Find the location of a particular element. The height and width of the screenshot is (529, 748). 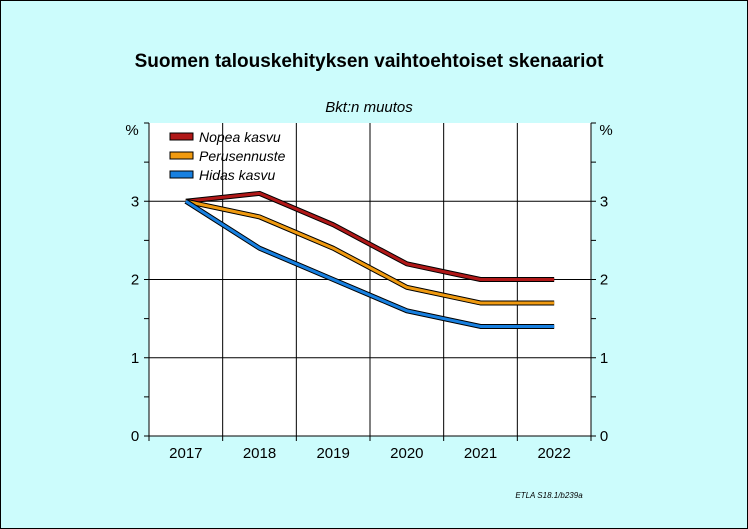

y-tick-label-right-2: 2 is located at coordinates (604, 280).